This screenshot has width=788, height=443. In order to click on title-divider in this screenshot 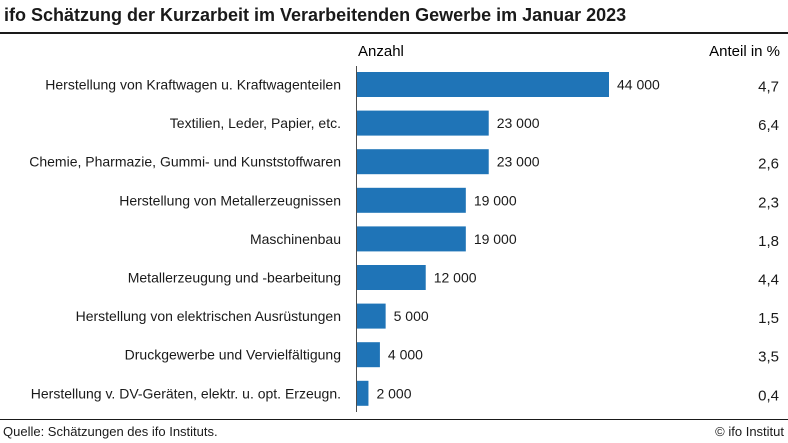, I will do `click(394, 33)`.